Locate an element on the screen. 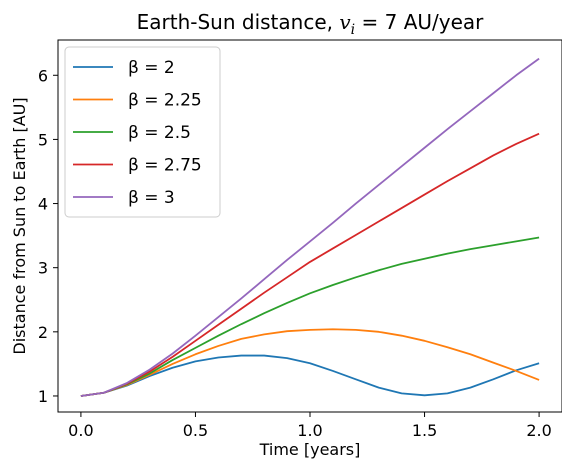 The height and width of the screenshot is (471, 562). y-tick-label: 6 is located at coordinates (43, 75).